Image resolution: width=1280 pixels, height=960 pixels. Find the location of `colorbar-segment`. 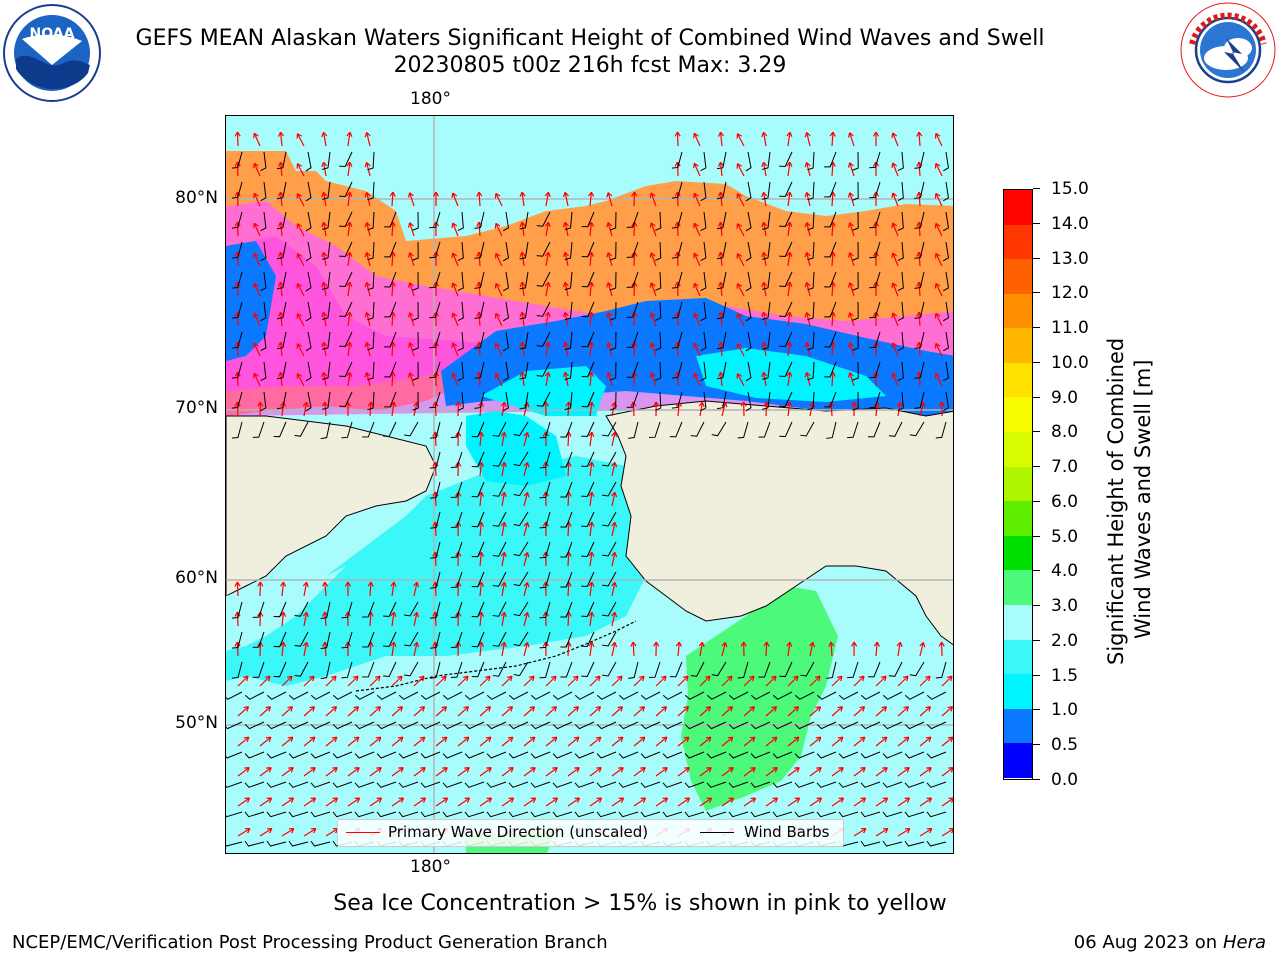

colorbar-segment is located at coordinates (1018, 691).